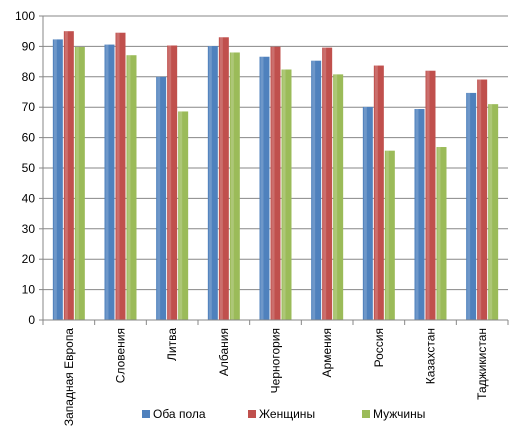 Image resolution: width=523 pixels, height=446 pixels. What do you see at coordinates (69, 377) in the screenshot?
I see `x-tick-label: Западная Европа` at bounding box center [69, 377].